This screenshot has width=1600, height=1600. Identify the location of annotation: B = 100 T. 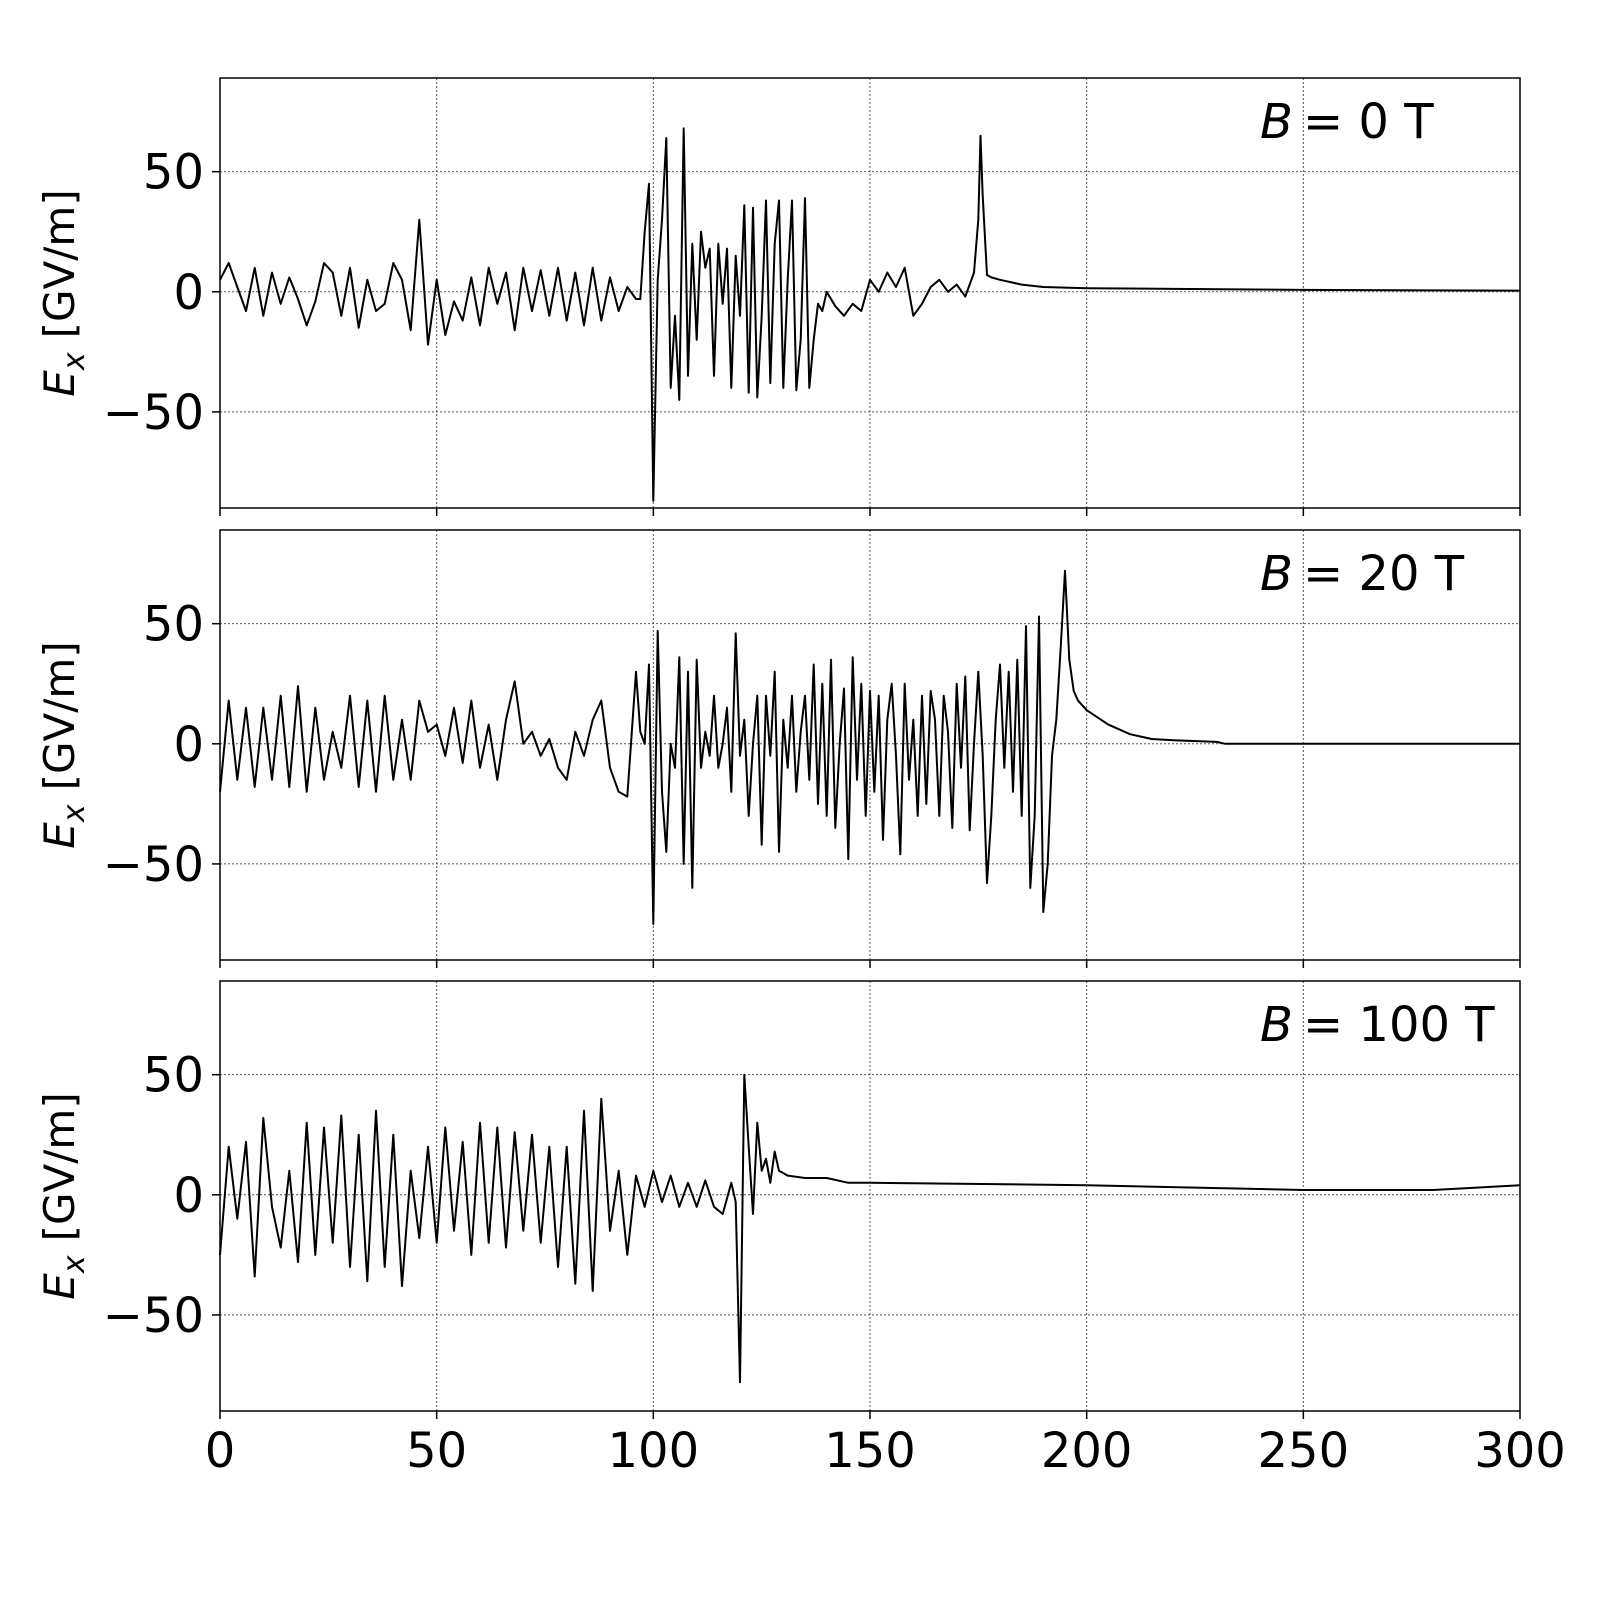
(1377, 1025).